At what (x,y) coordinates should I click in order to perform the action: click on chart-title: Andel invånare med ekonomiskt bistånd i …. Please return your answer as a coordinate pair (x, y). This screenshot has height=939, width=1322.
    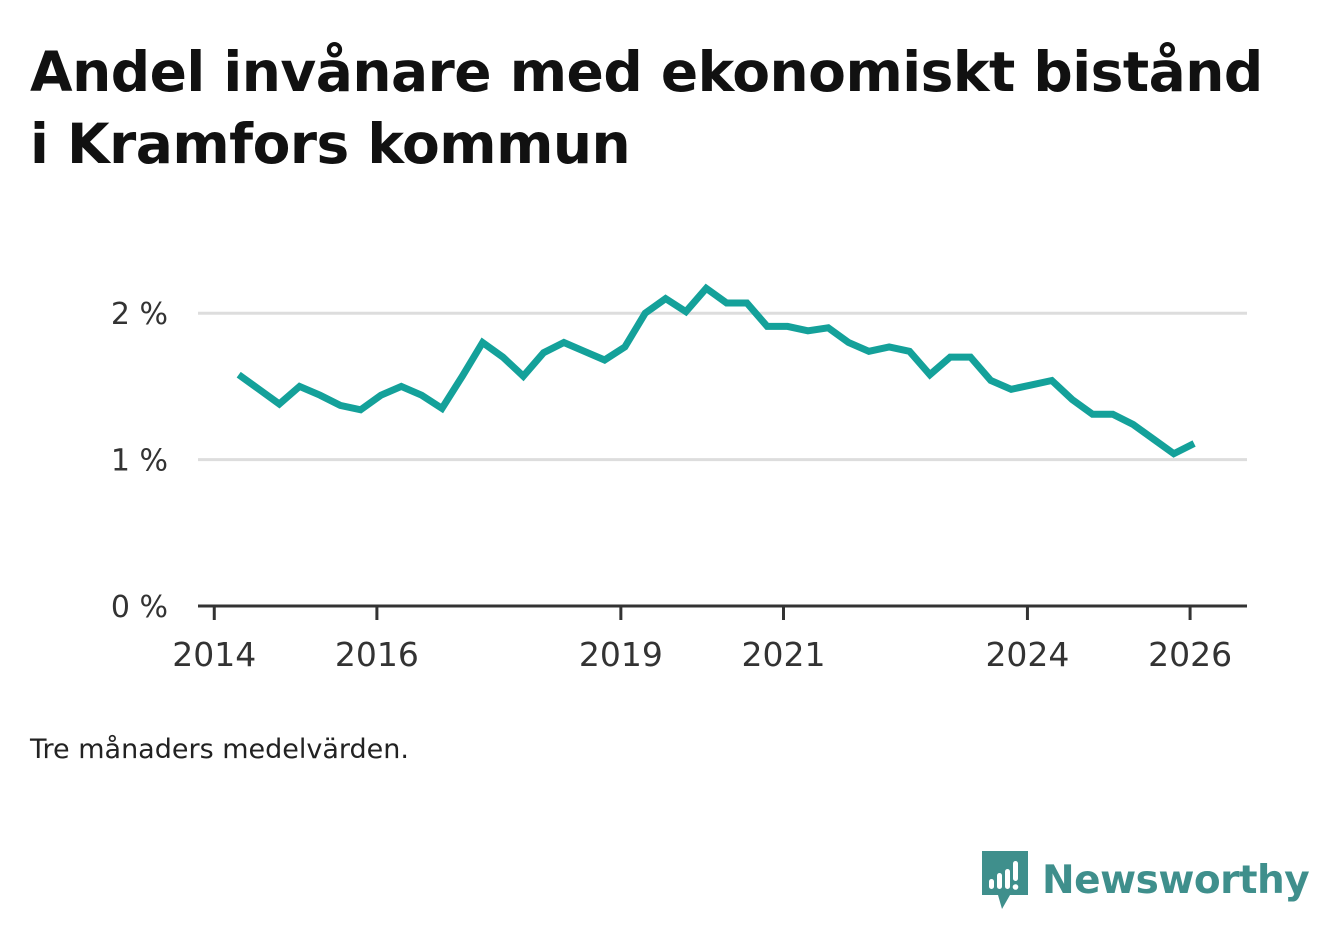
    Looking at the image, I should click on (646, 108).